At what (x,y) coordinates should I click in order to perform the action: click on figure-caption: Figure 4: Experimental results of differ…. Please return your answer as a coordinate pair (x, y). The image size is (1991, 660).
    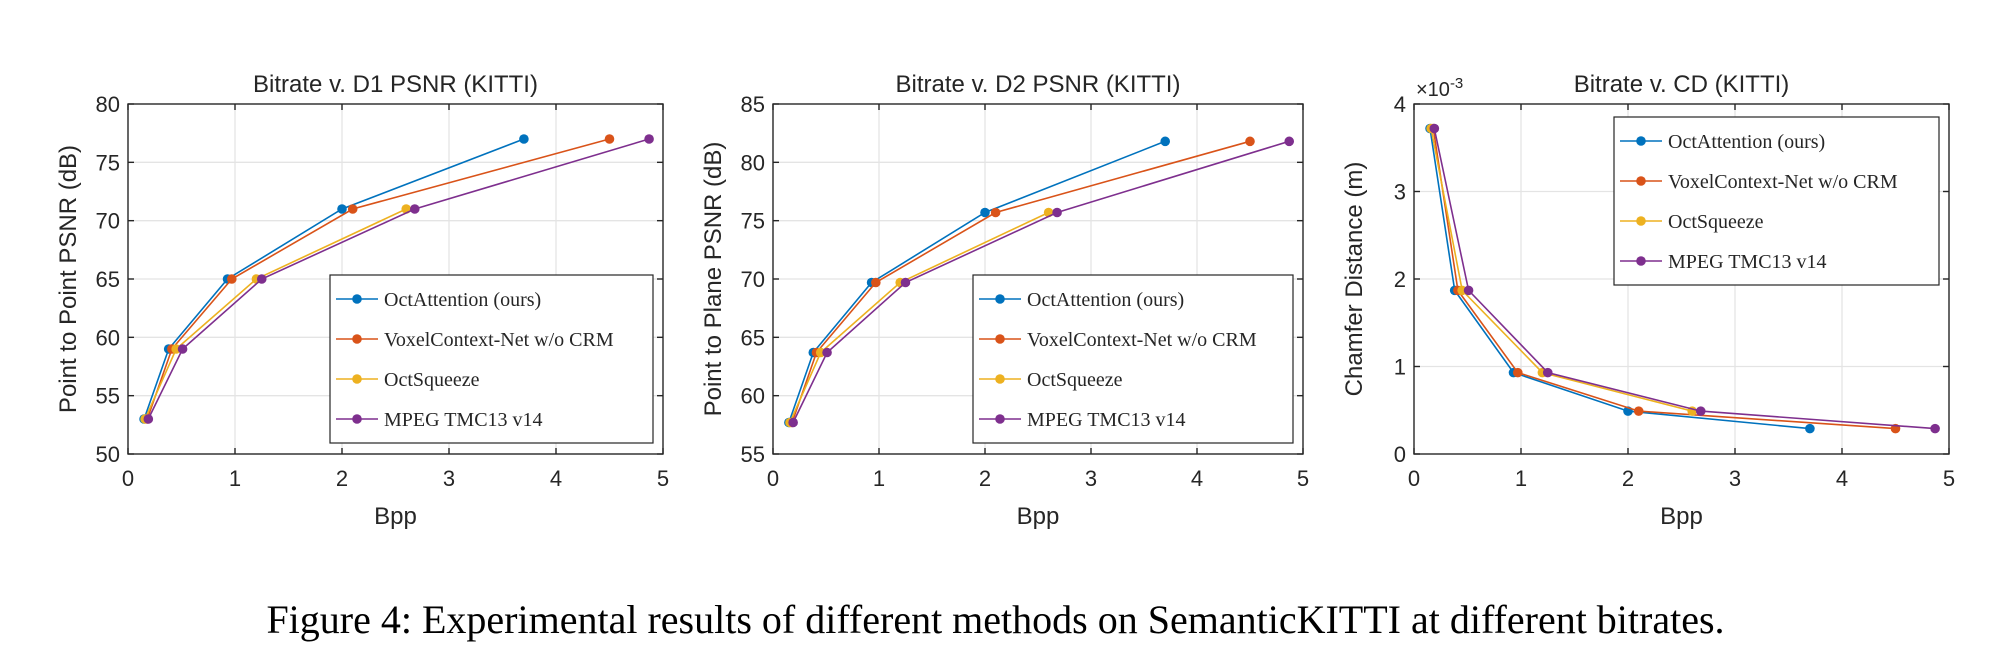
    Looking at the image, I should click on (995, 619).